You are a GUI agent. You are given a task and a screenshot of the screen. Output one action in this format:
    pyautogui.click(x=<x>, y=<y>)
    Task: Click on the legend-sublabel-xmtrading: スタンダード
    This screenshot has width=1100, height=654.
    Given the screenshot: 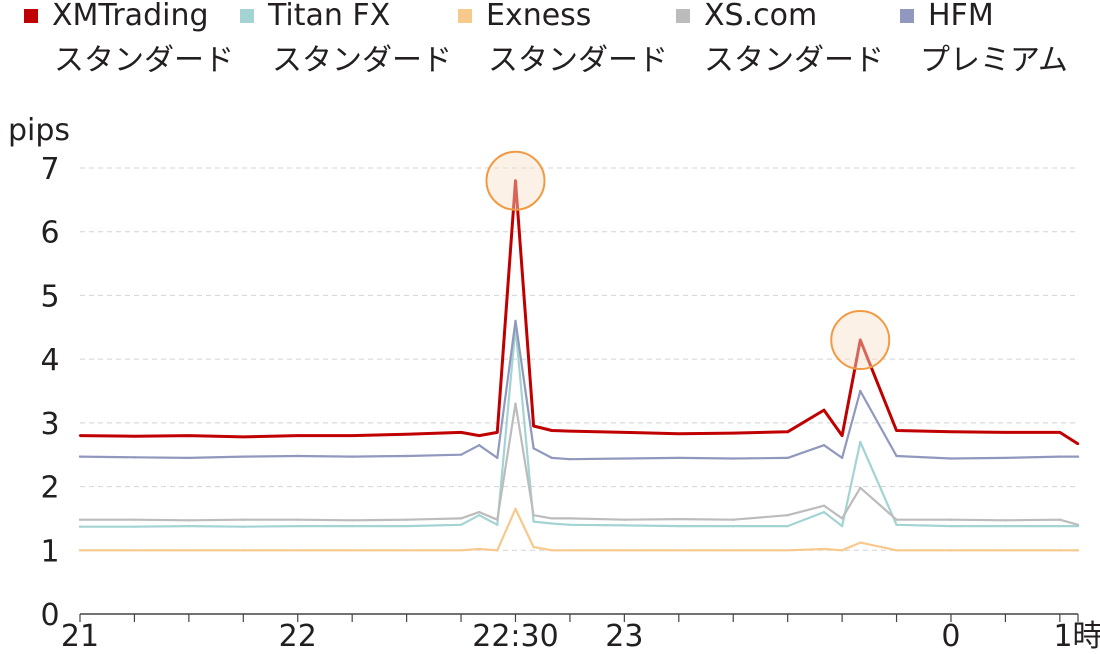 What is the action you would take?
    pyautogui.click(x=144, y=60)
    